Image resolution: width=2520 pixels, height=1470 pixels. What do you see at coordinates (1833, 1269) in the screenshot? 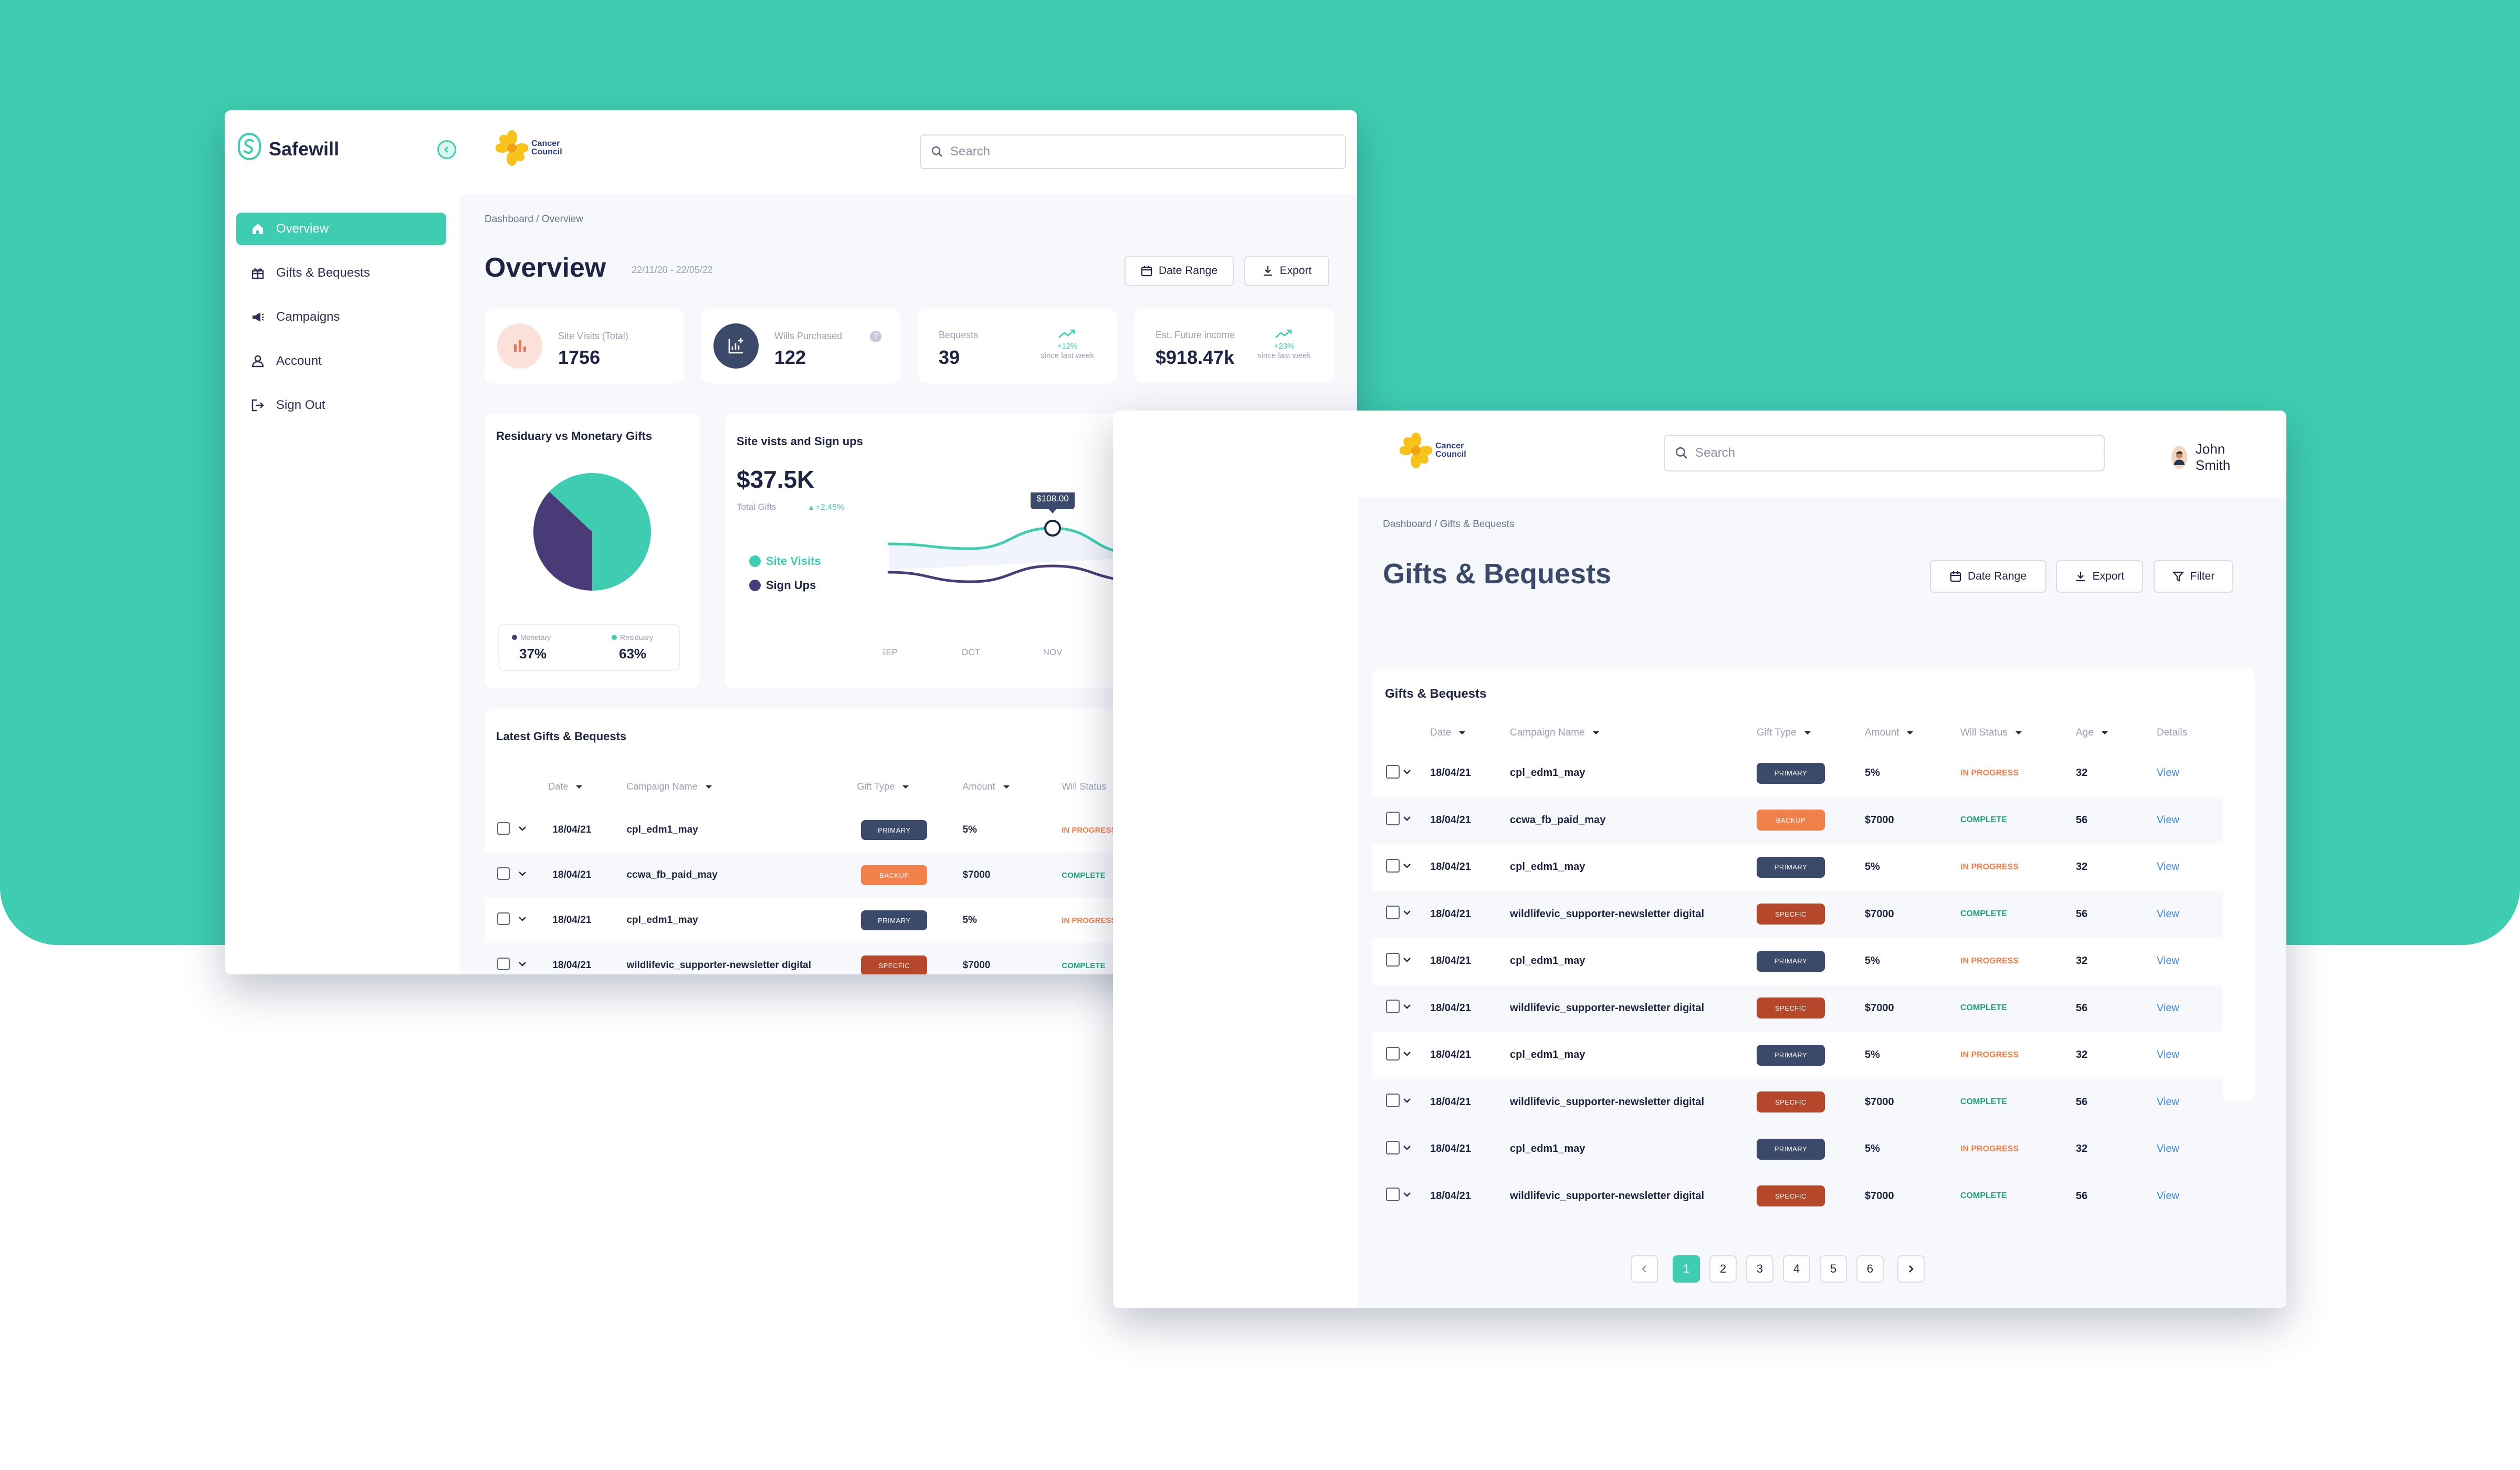
I see `page-5-button: 5` at bounding box center [1833, 1269].